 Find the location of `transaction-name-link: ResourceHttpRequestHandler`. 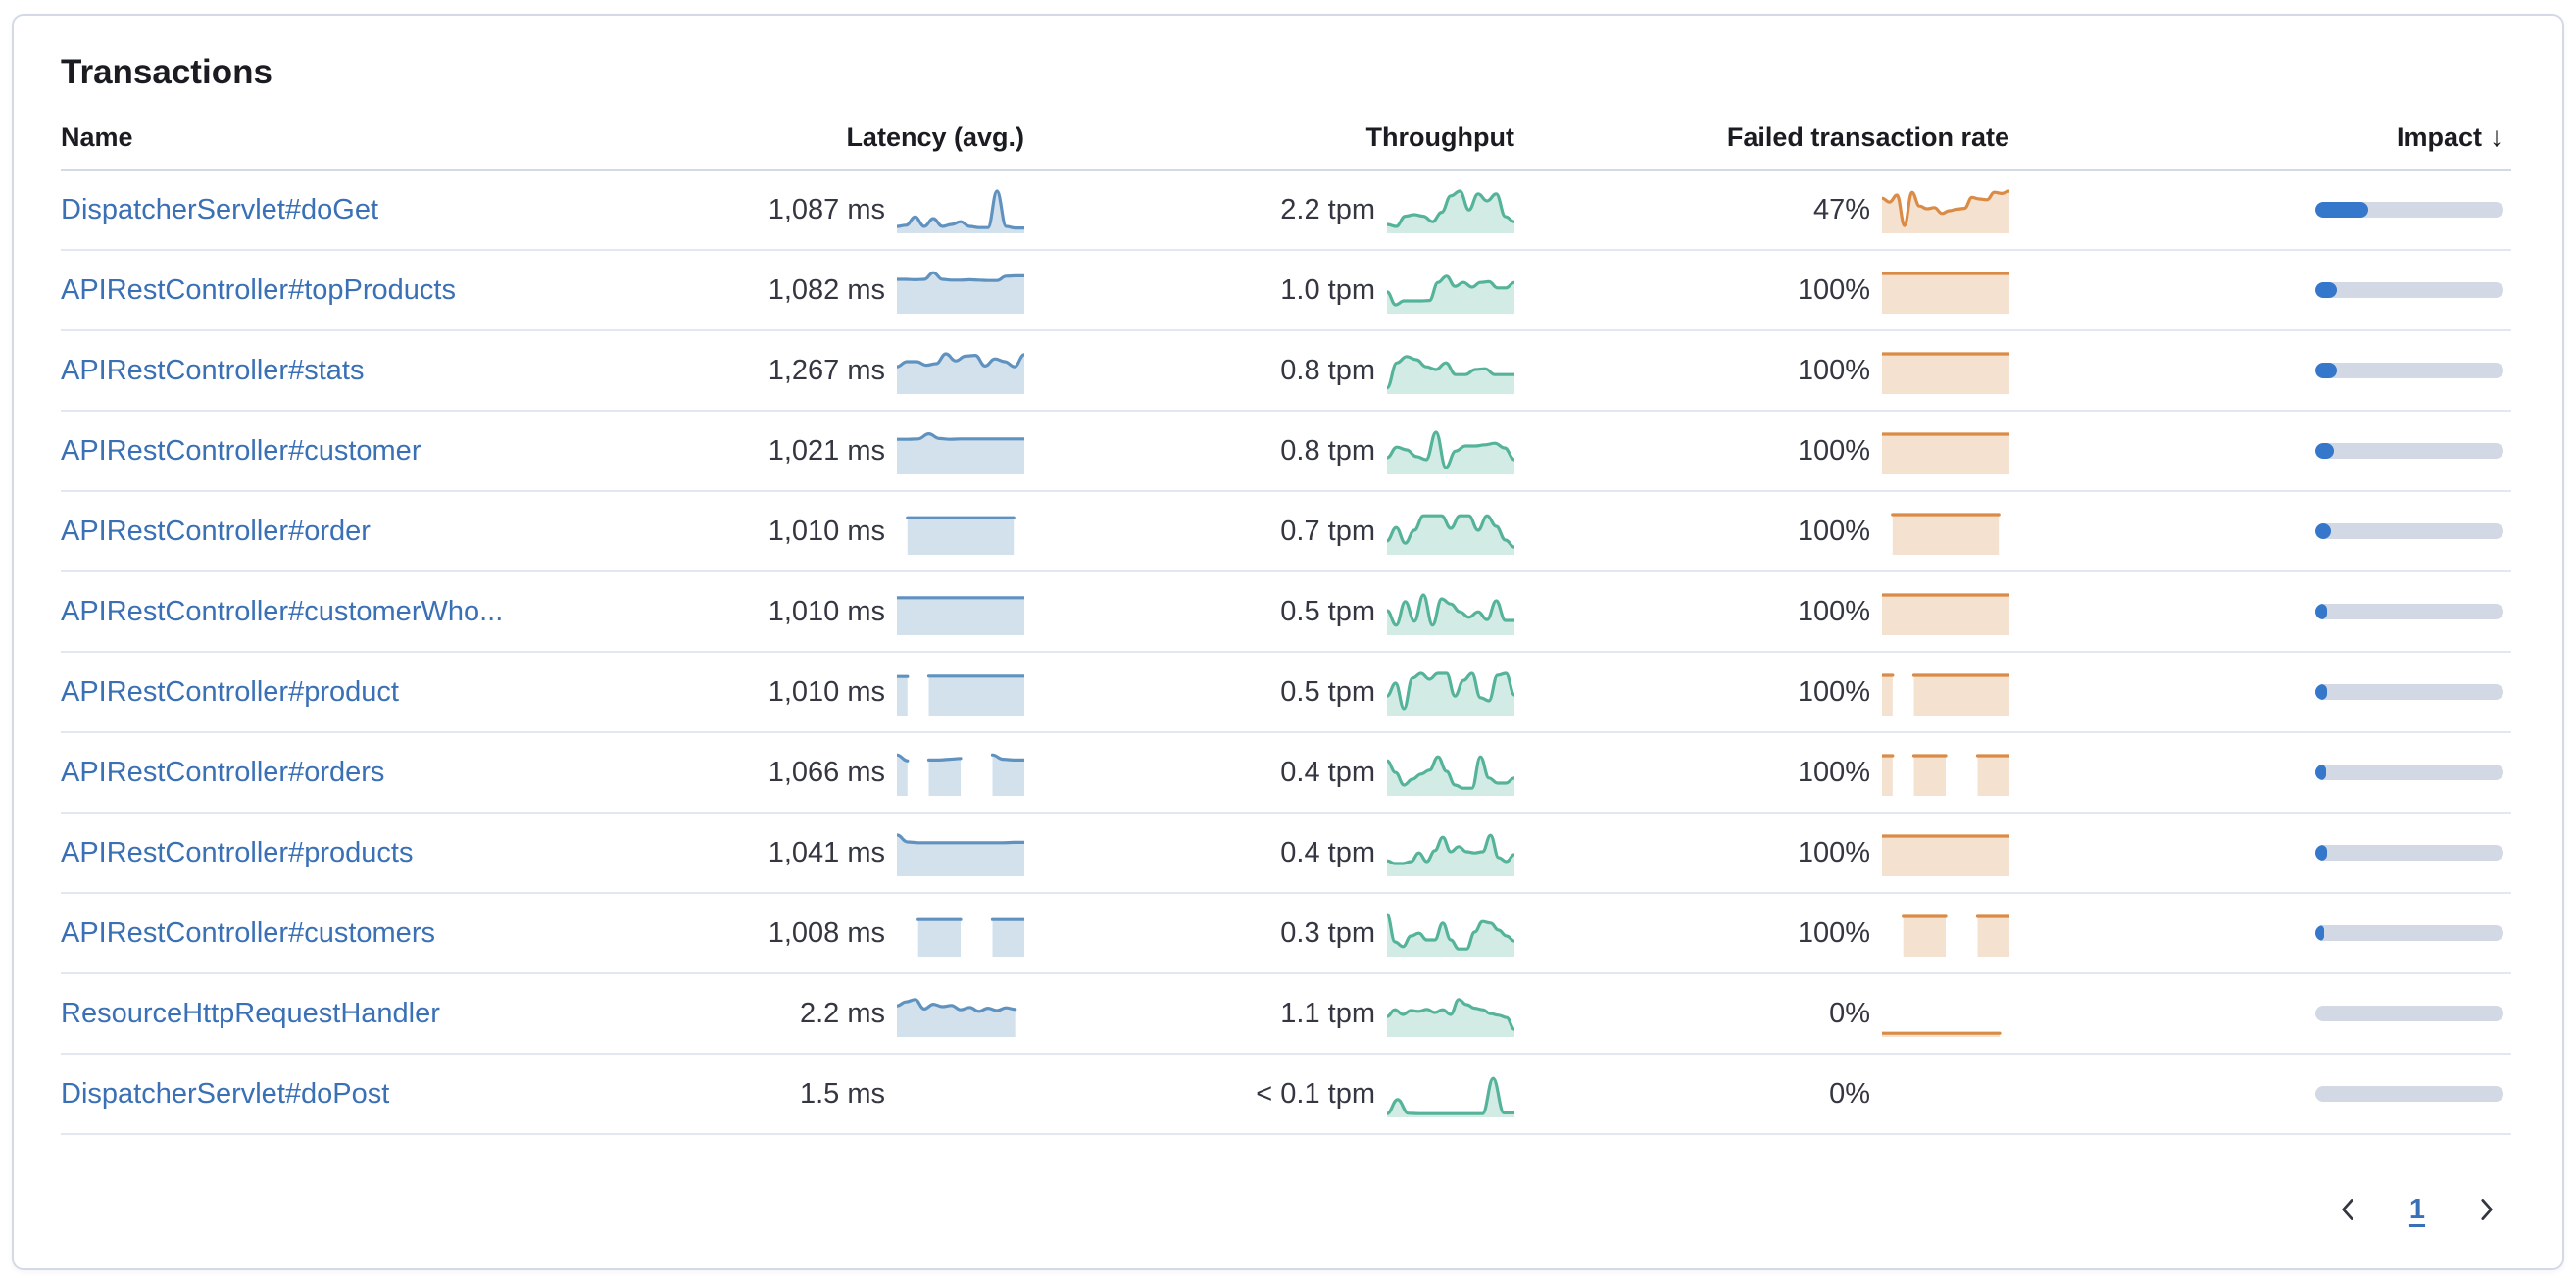

transaction-name-link: ResourceHttpRequestHandler is located at coordinates (250, 1013).